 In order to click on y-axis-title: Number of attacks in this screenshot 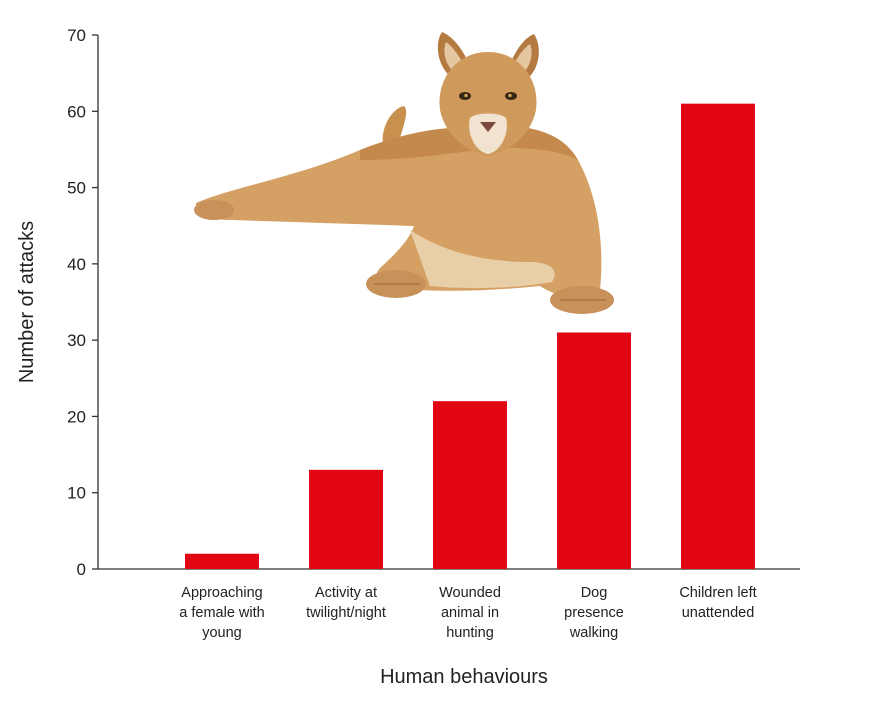, I will do `click(27, 302)`.